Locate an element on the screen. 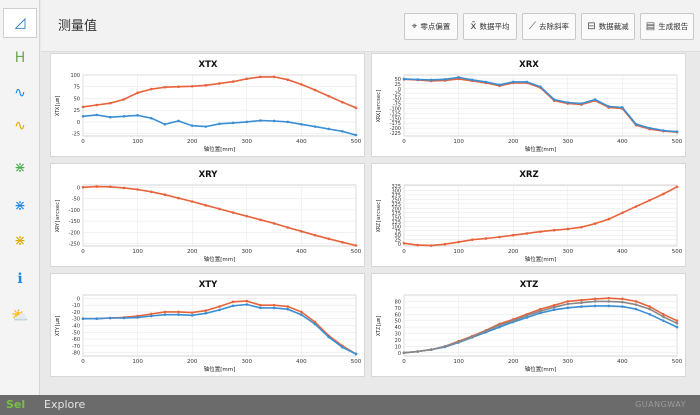 This screenshot has height=415, width=700. x-tick-label: 500 is located at coordinates (356, 252).